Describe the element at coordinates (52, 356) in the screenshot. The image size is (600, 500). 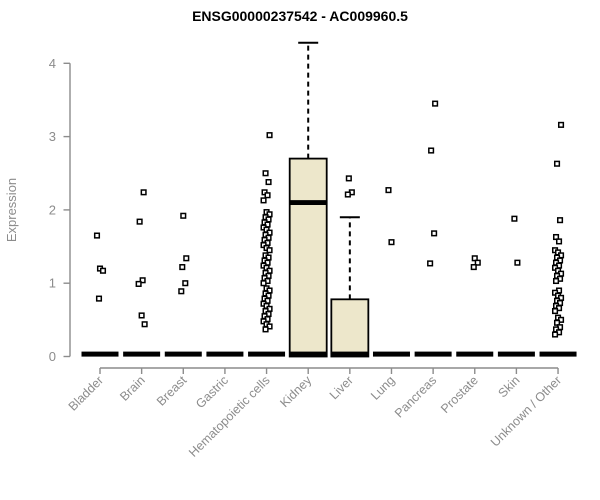
I see `y-axis-tick-label: 0` at that location.